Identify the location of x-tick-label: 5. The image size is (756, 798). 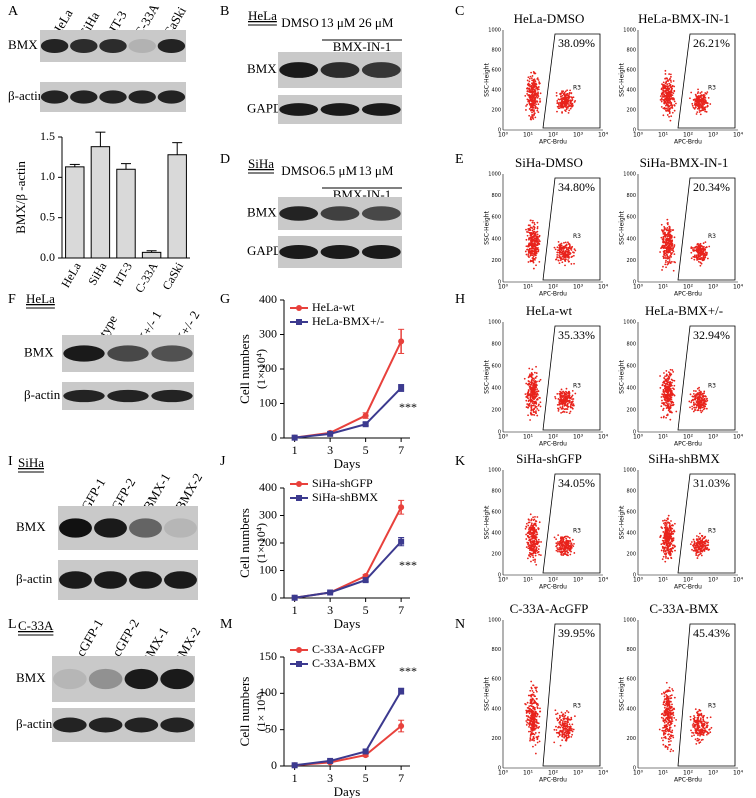
(366, 610).